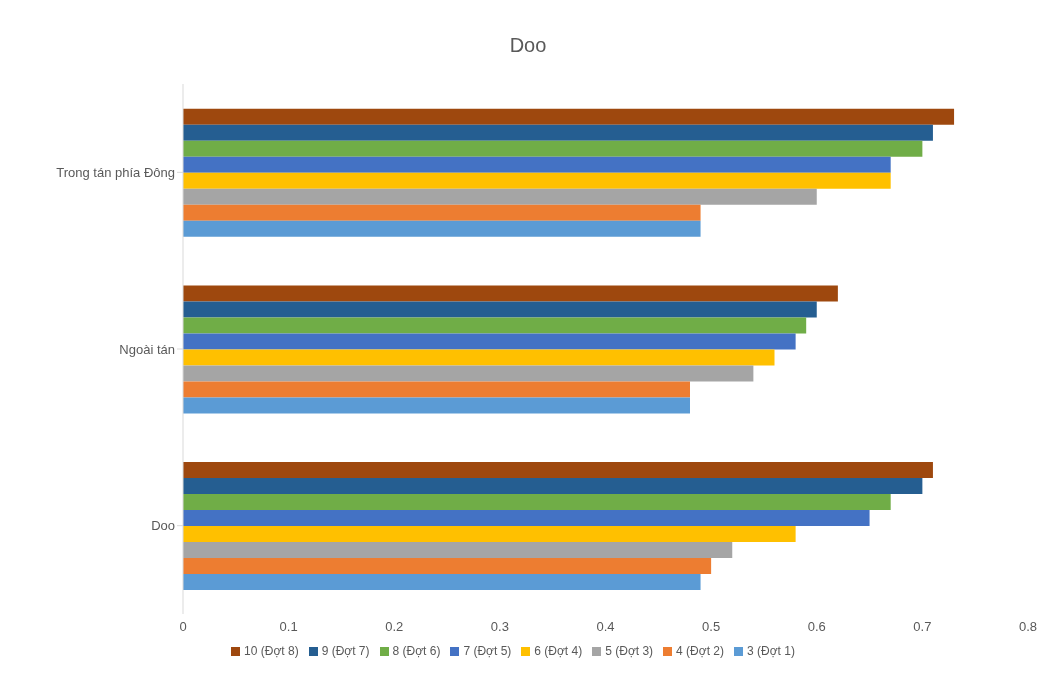 The height and width of the screenshot is (675, 1057). I want to click on x-tick-label: 0.4, so click(605, 627).